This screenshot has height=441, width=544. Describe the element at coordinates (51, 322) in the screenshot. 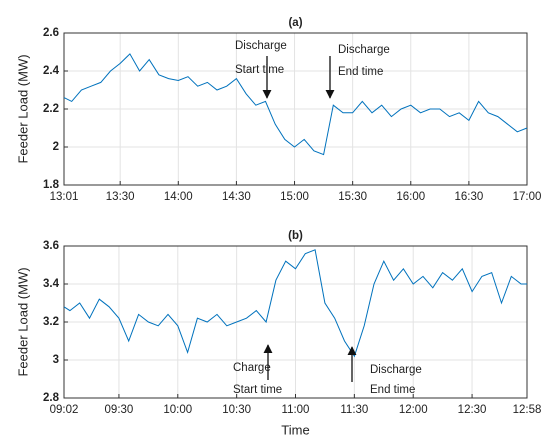

I see `y-tick-label: 3.2` at that location.